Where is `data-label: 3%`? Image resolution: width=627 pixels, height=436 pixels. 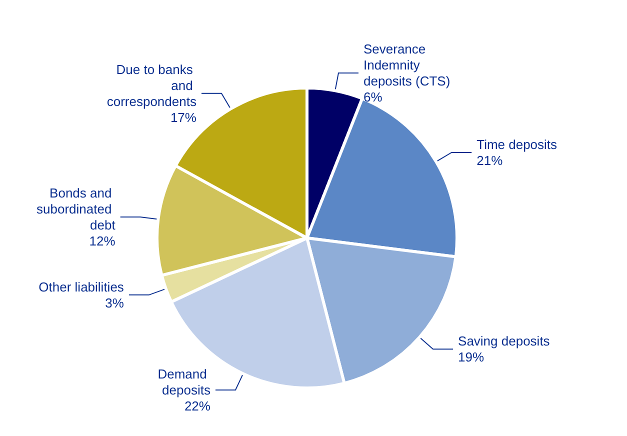 data-label: 3% is located at coordinates (114, 302).